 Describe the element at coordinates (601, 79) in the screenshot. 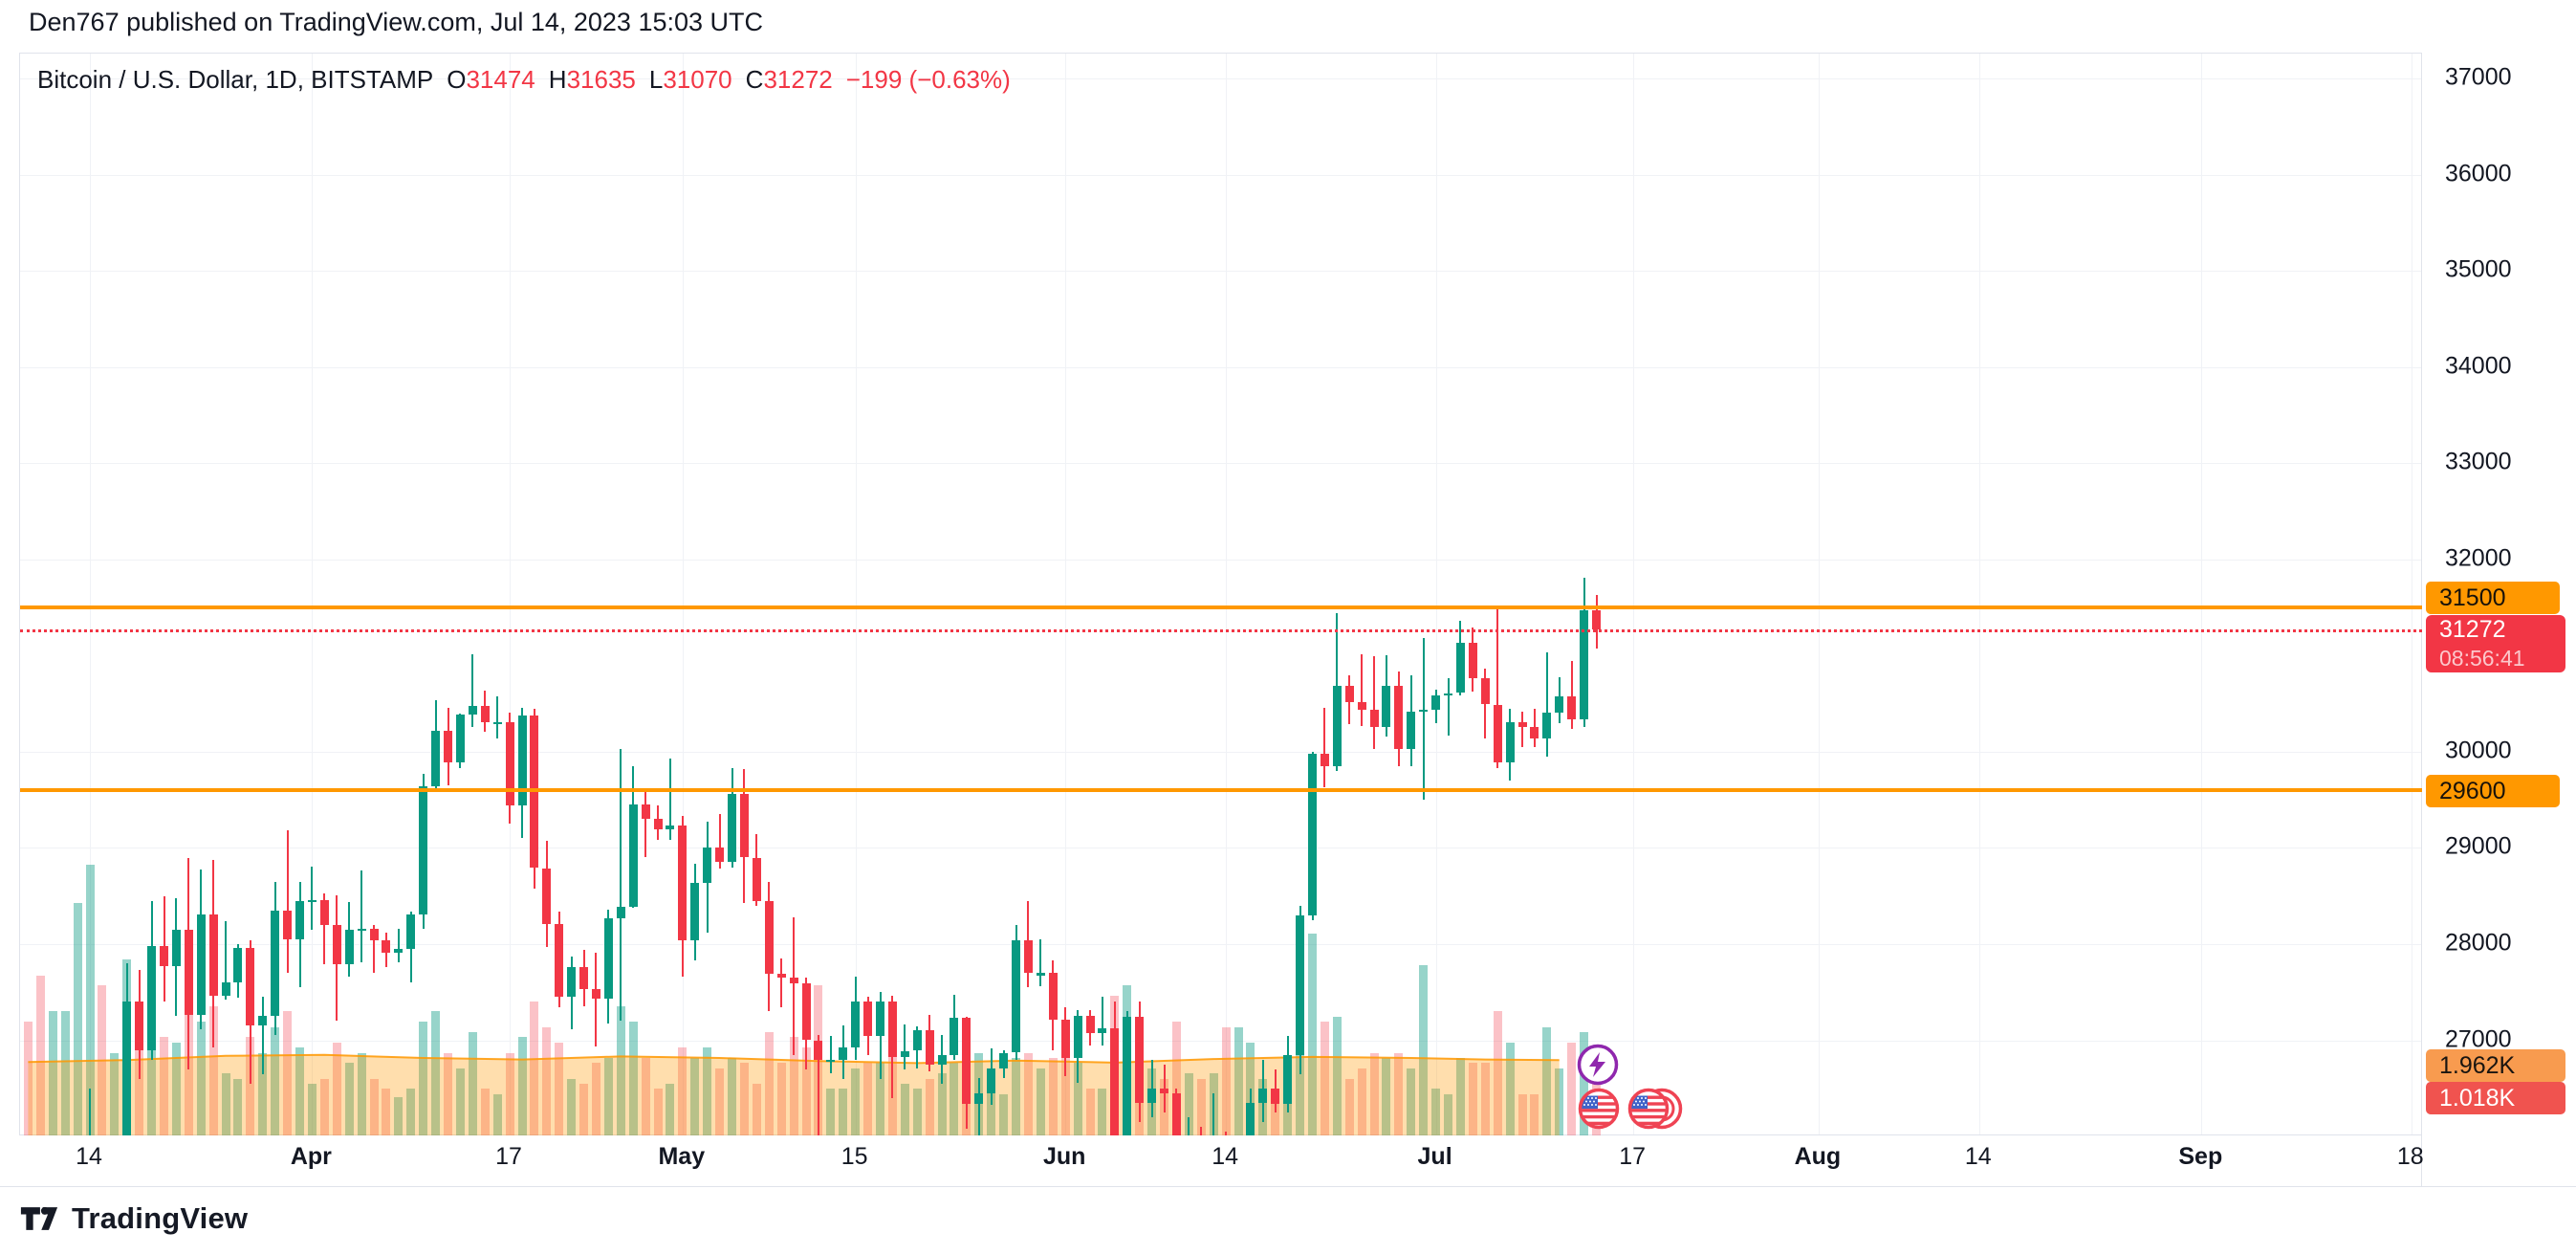

I see `legend-high-value: 31635` at that location.